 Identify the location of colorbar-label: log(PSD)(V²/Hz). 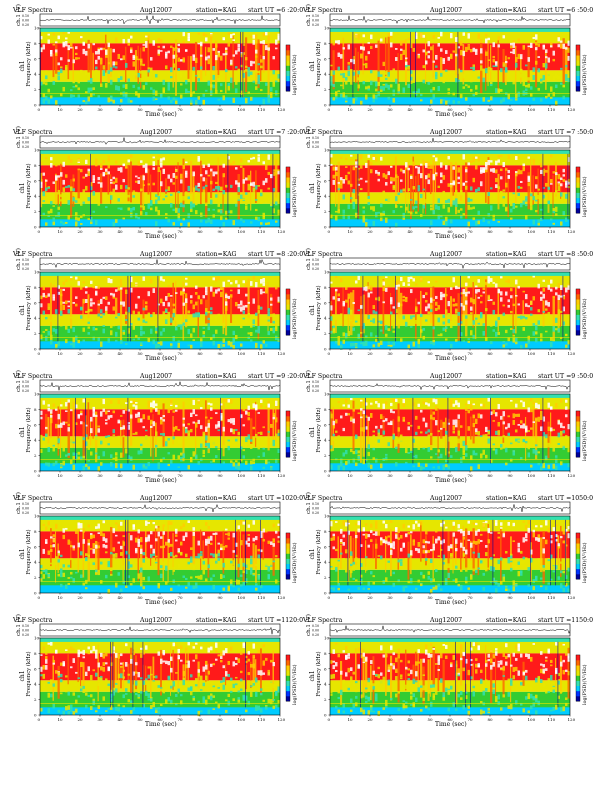
(294, 318).